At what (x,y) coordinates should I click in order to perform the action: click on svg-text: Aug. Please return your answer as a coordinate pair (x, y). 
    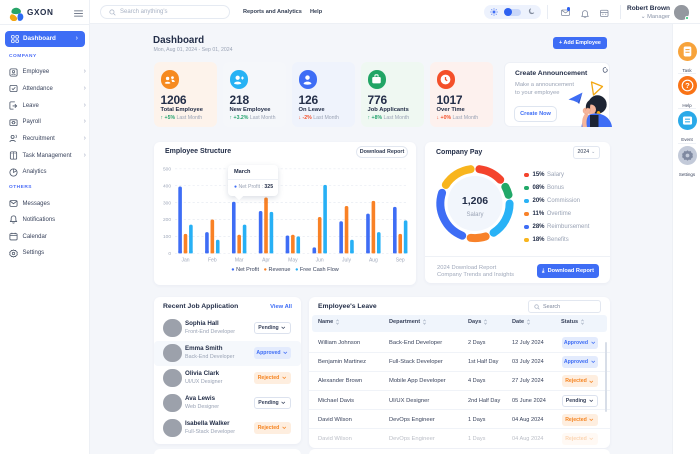
    Looking at the image, I should click on (373, 261).